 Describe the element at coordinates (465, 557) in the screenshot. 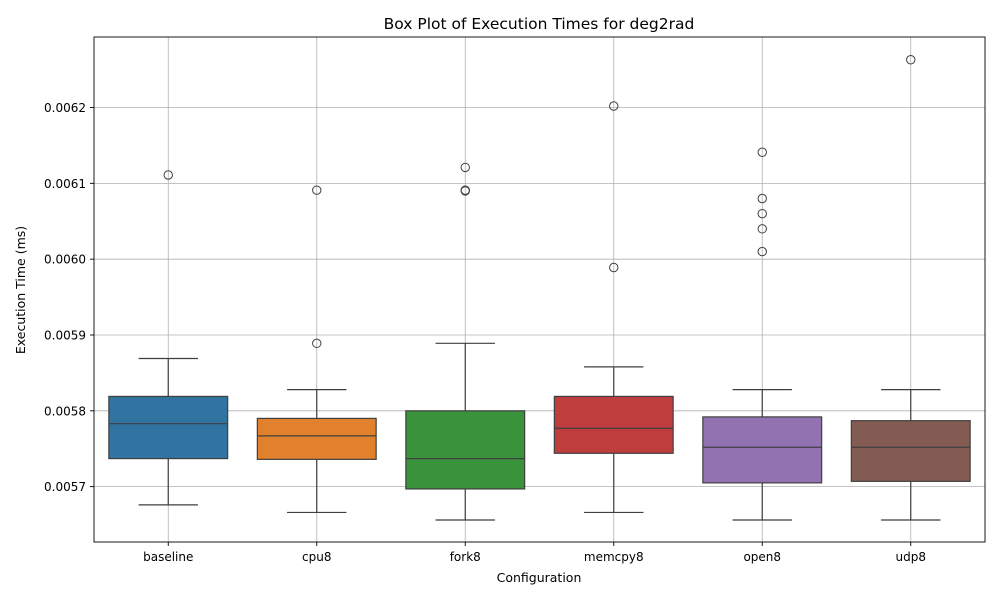

I see `x-tick-label: fork8` at that location.